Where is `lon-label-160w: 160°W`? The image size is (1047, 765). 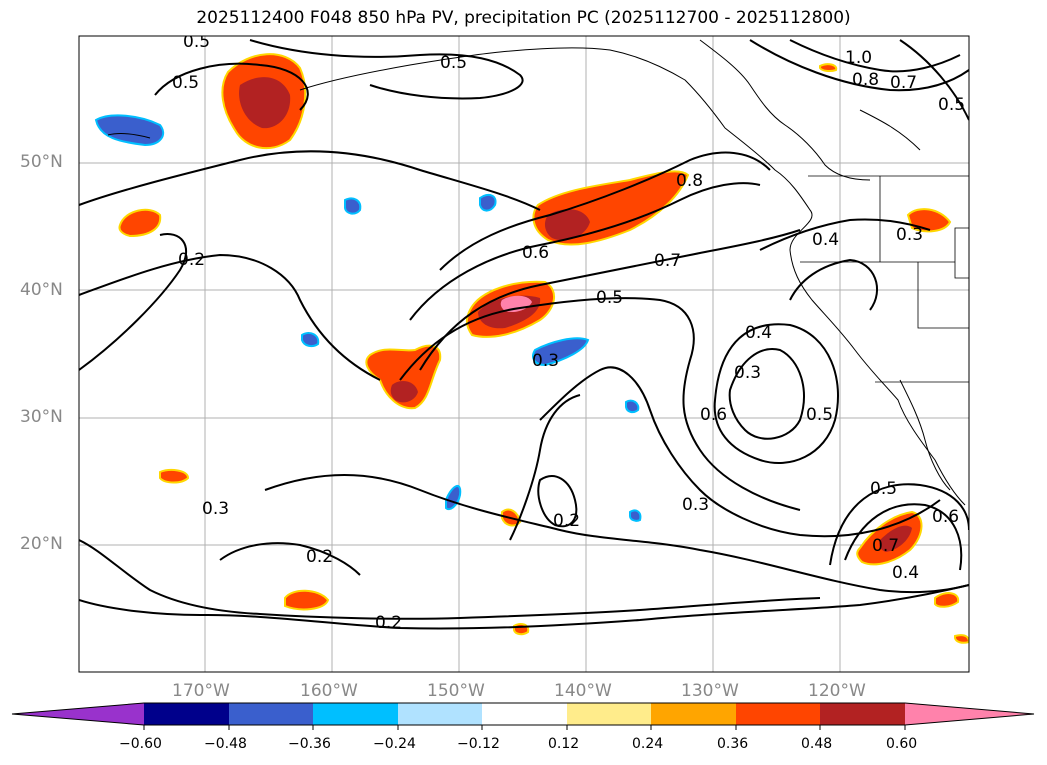 lon-label-160w: 160°W is located at coordinates (329, 691).